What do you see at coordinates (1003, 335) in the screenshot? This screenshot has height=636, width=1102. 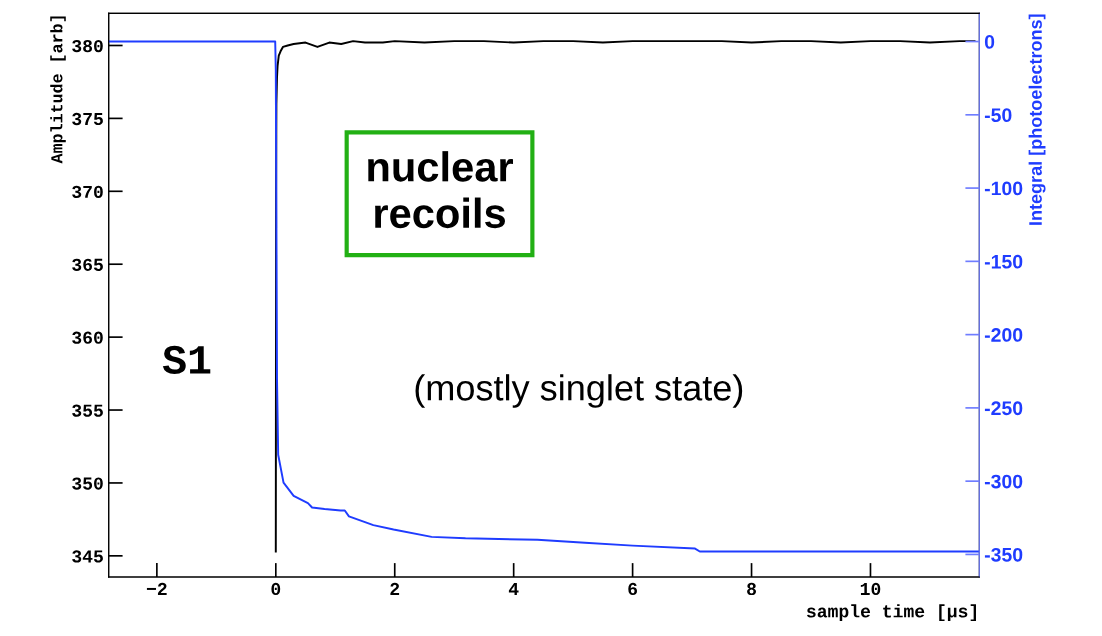 I see `y2-tick-label: -200` at bounding box center [1003, 335].